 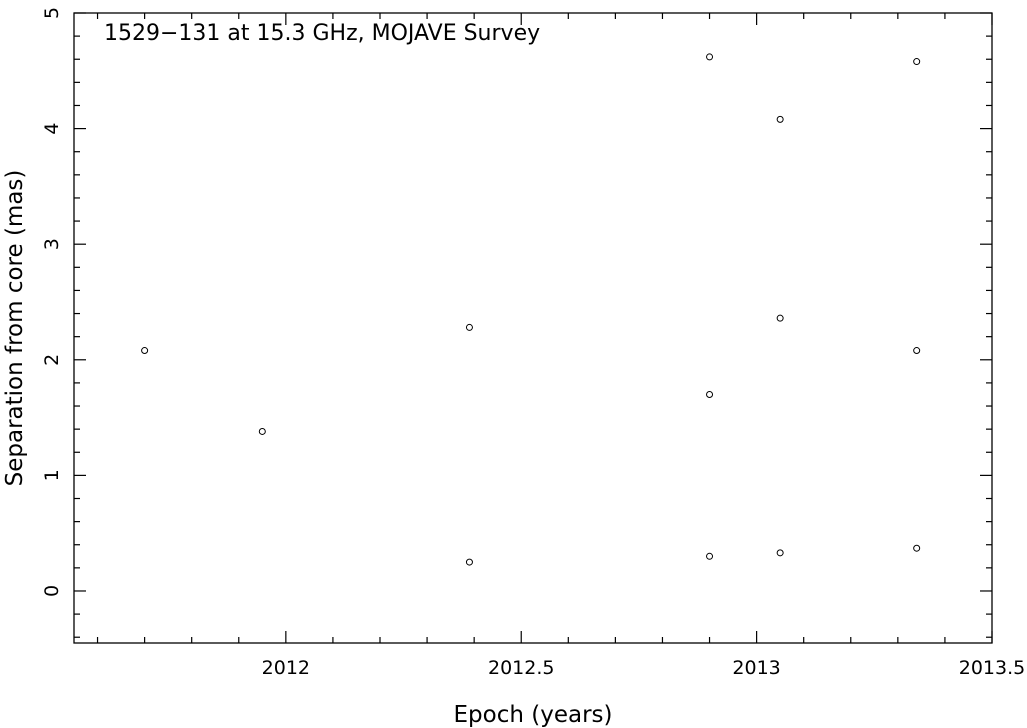 What do you see at coordinates (15, 328) in the screenshot?
I see `y-axis-label: Separation from core (mas)` at bounding box center [15, 328].